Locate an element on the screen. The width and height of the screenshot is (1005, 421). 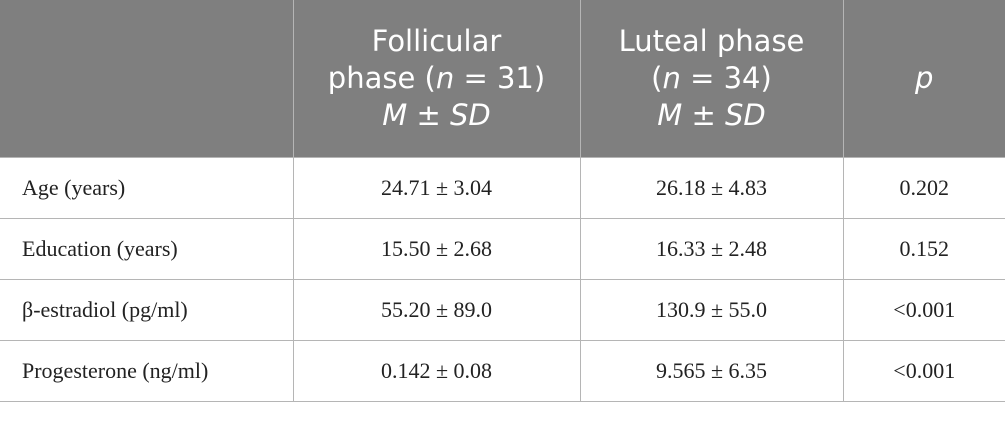
header-text: p is located at coordinates (924, 78).